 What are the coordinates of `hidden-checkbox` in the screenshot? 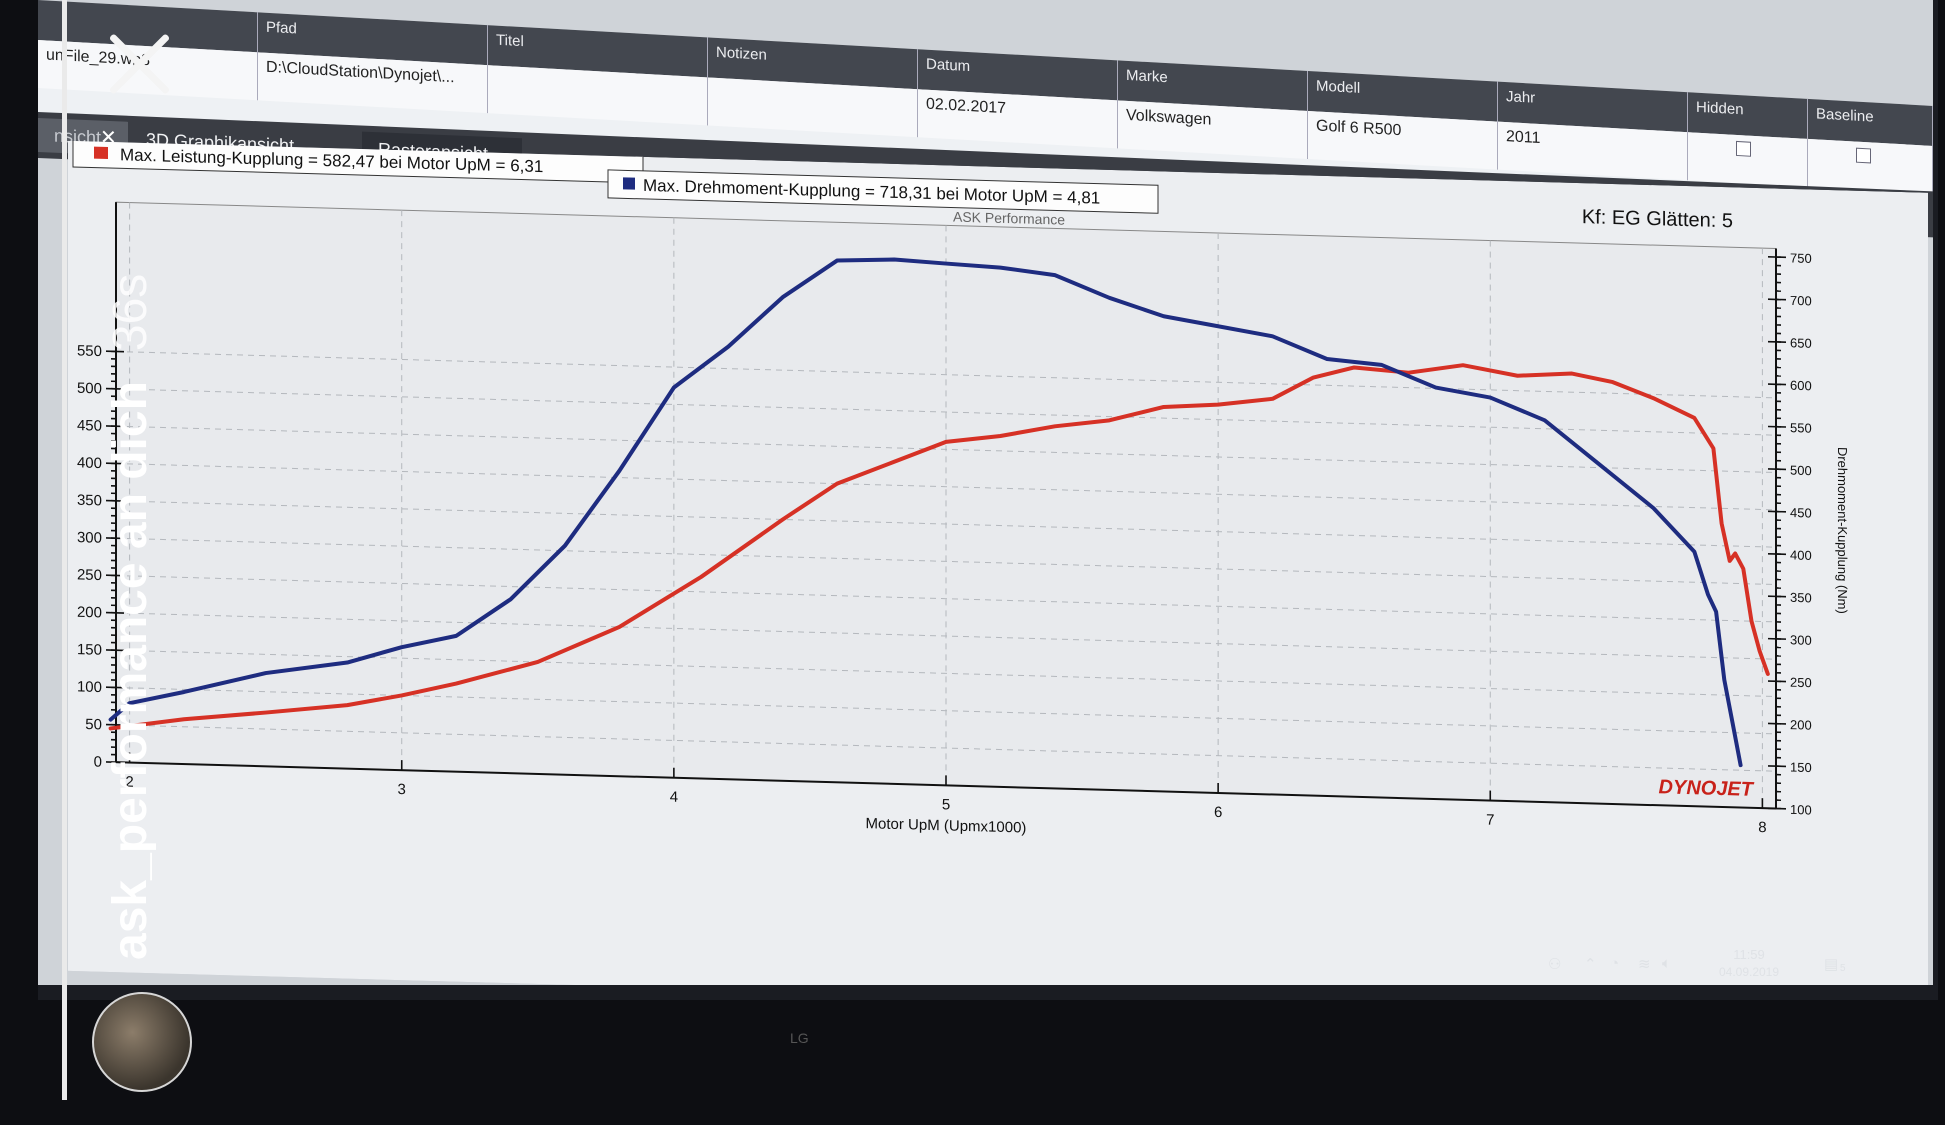 It's located at (1743, 148).